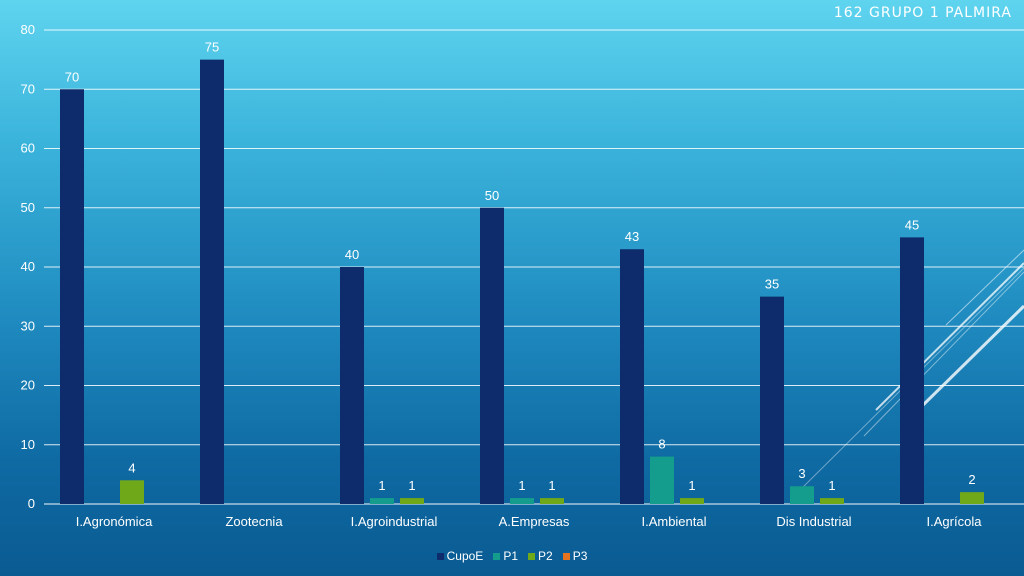 Image resolution: width=1024 pixels, height=576 pixels. What do you see at coordinates (212, 47) in the screenshot?
I see `data-label: 75` at bounding box center [212, 47].